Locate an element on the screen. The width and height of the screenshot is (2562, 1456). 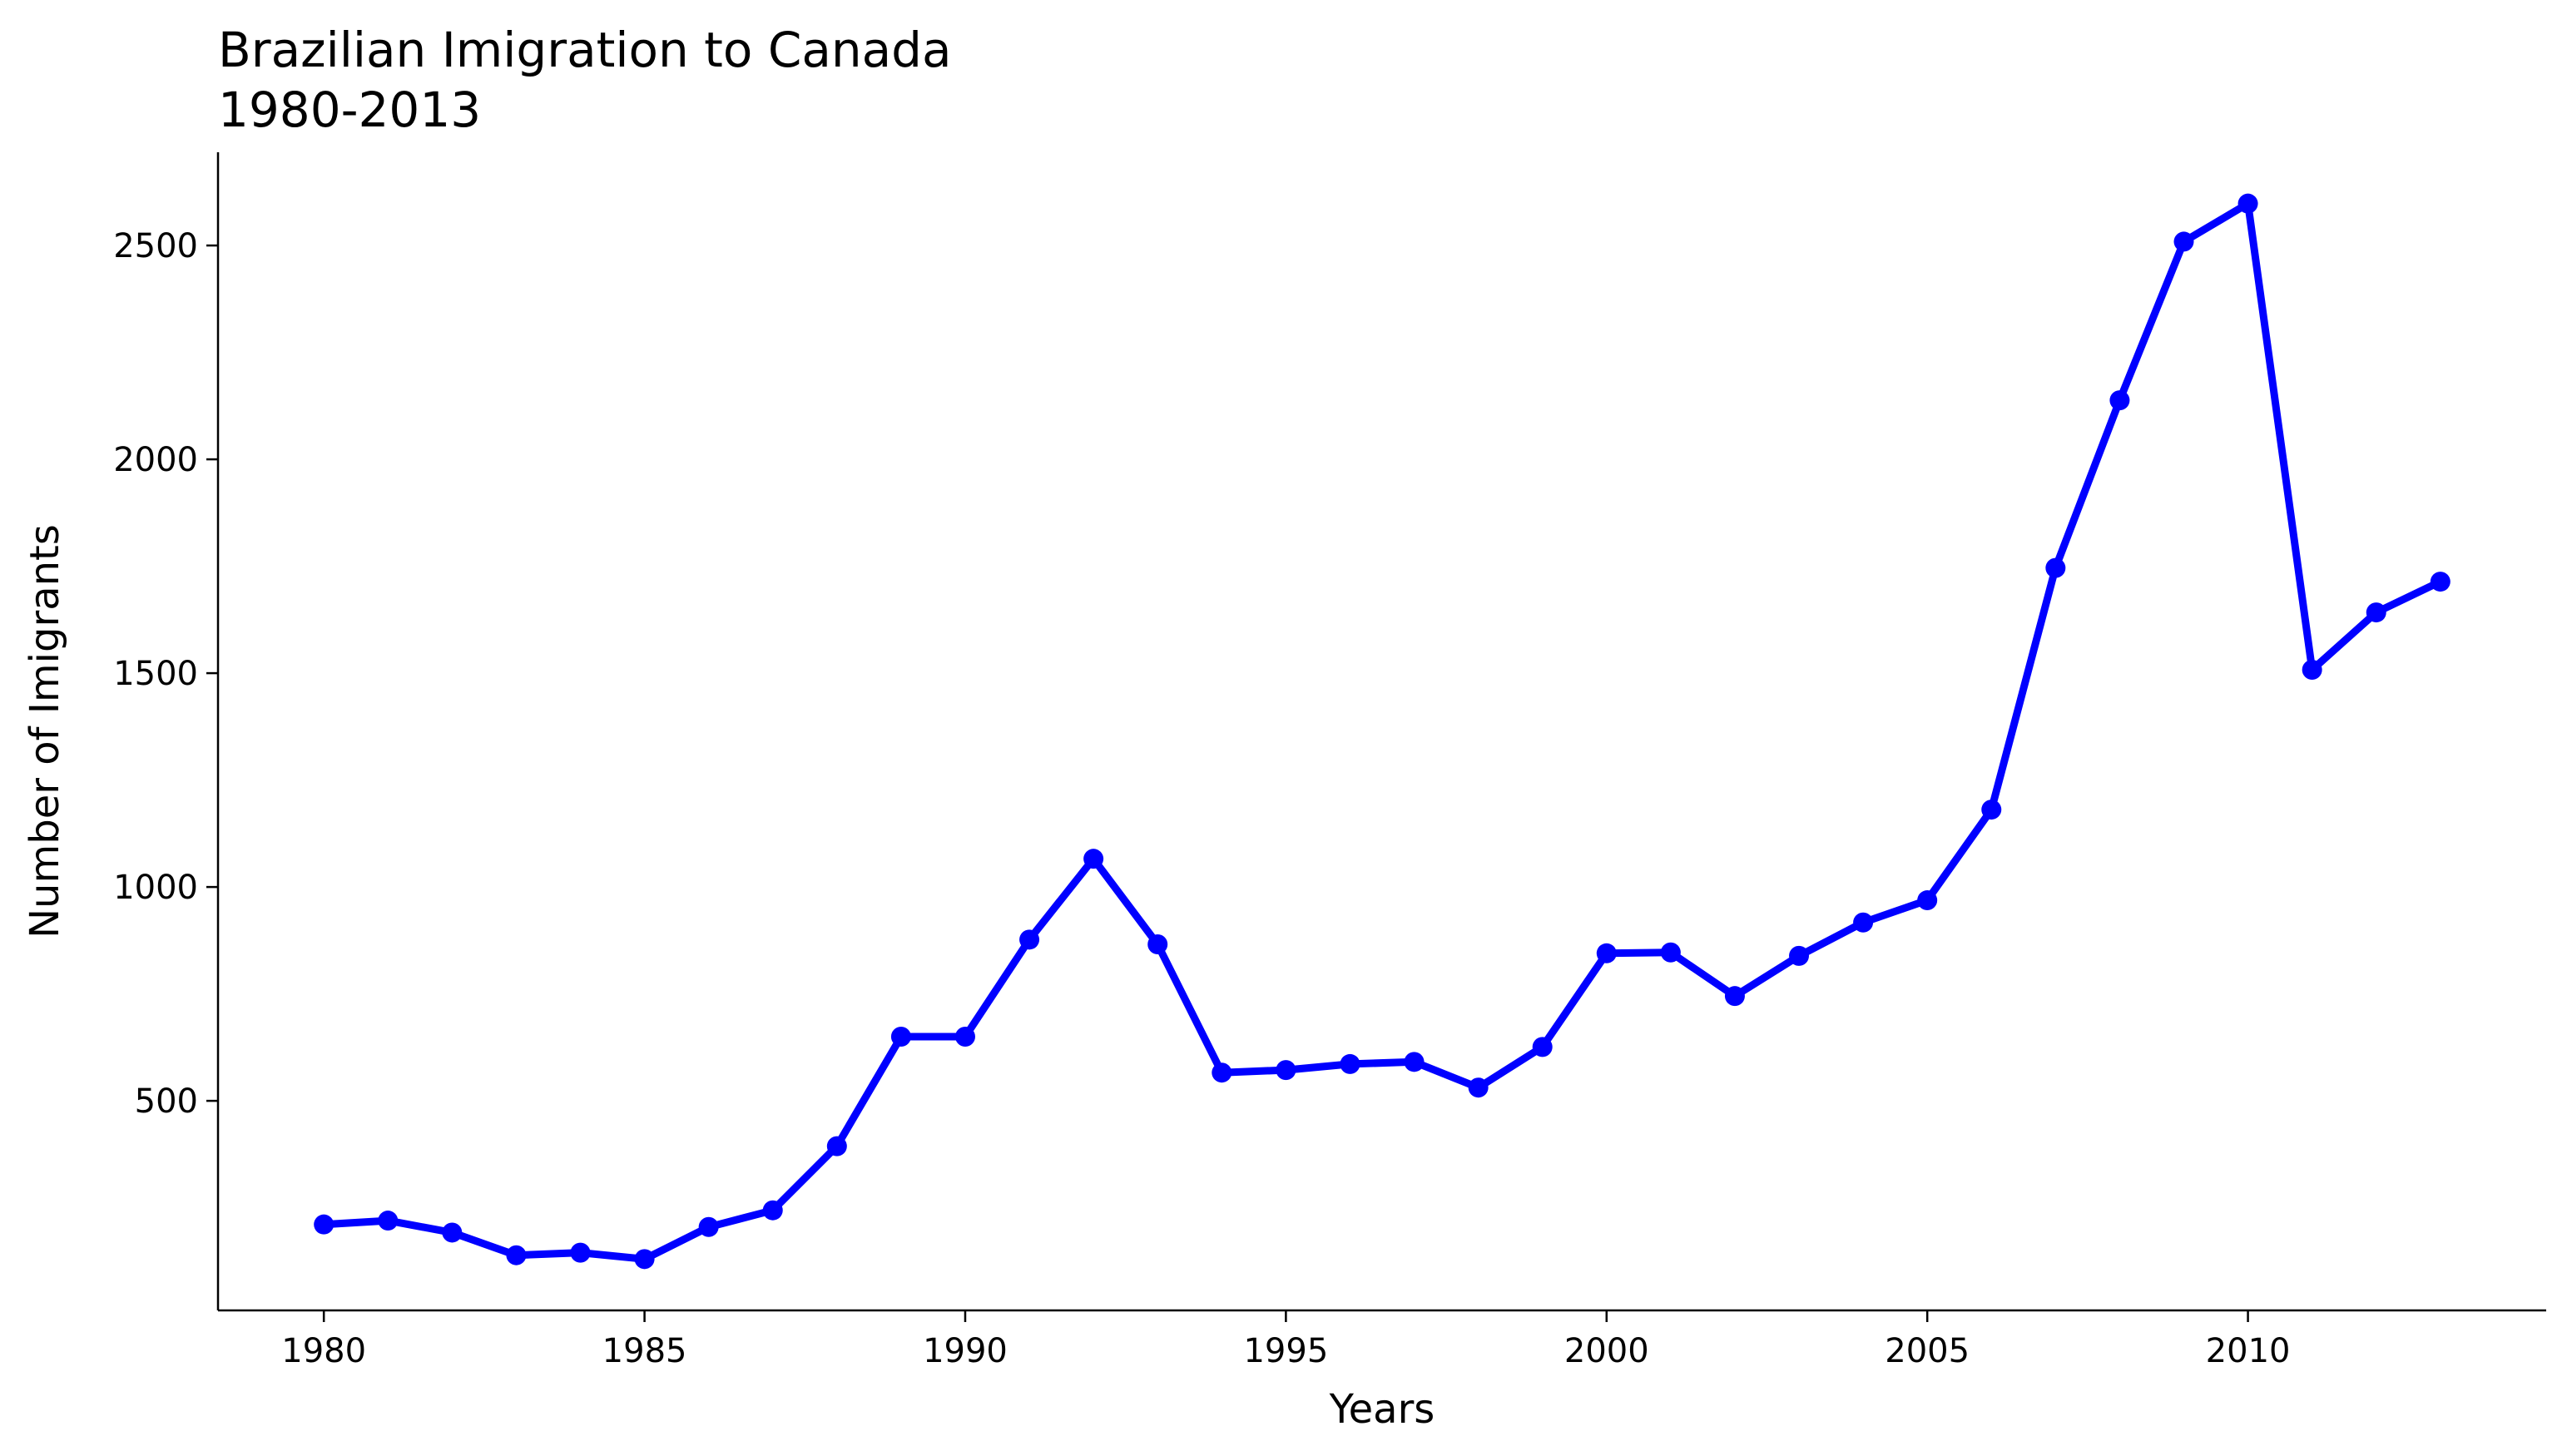
x-tick-label: 2010 is located at coordinates (2248, 1351).